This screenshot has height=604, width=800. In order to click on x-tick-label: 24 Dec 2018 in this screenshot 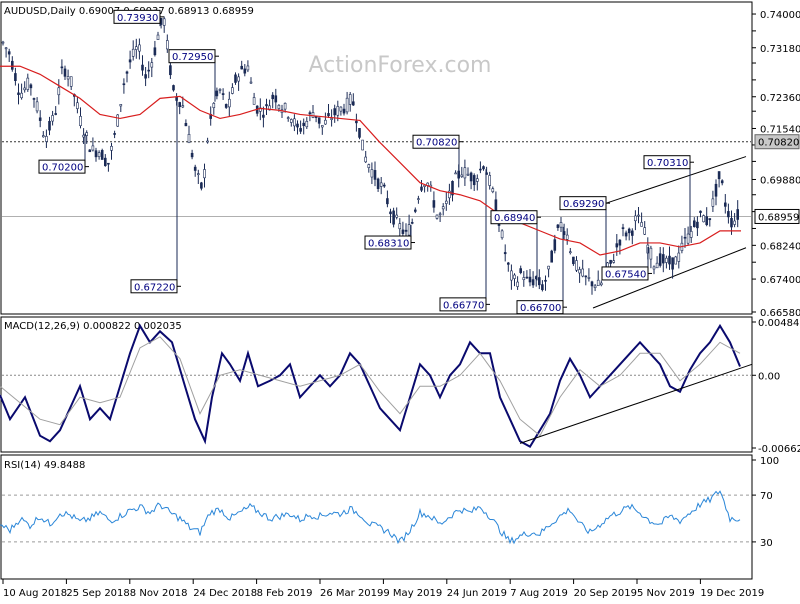, I will do `click(225, 593)`.